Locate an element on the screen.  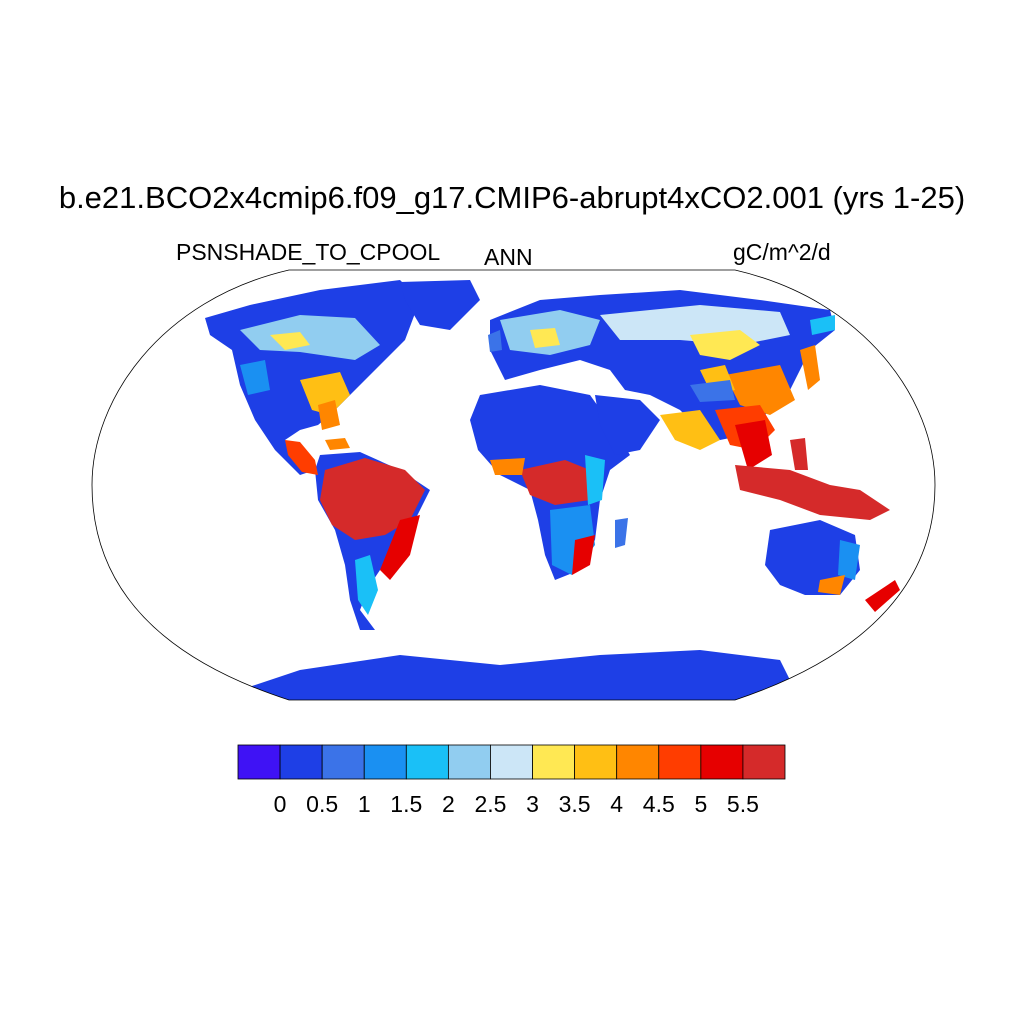
canada-boreal is located at coordinates (310, 337).